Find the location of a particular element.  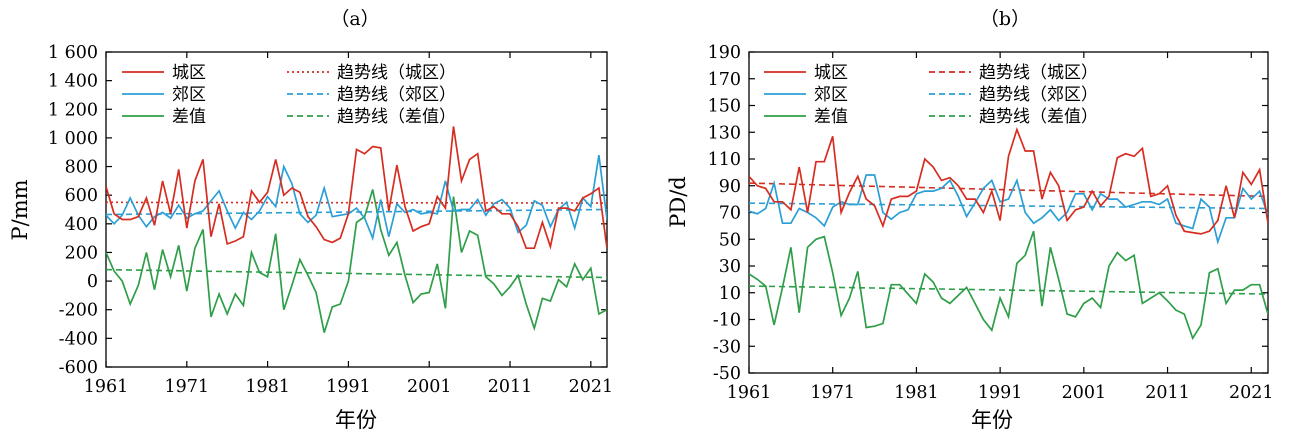

y-tick-label: 70 is located at coordinates (730, 214).